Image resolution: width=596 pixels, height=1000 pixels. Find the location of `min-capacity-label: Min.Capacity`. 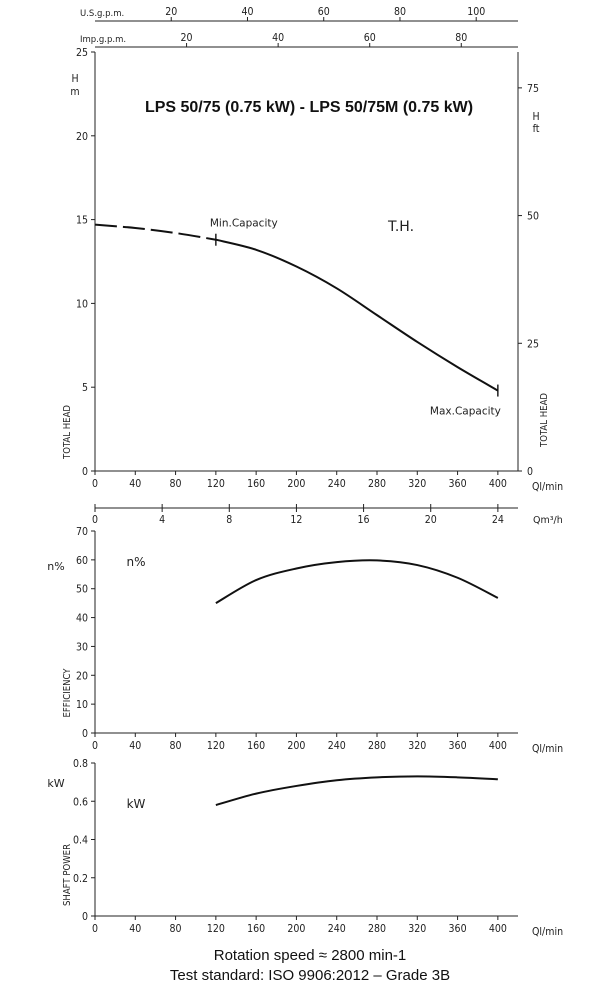

min-capacity-label: Min.Capacity is located at coordinates (244, 224).